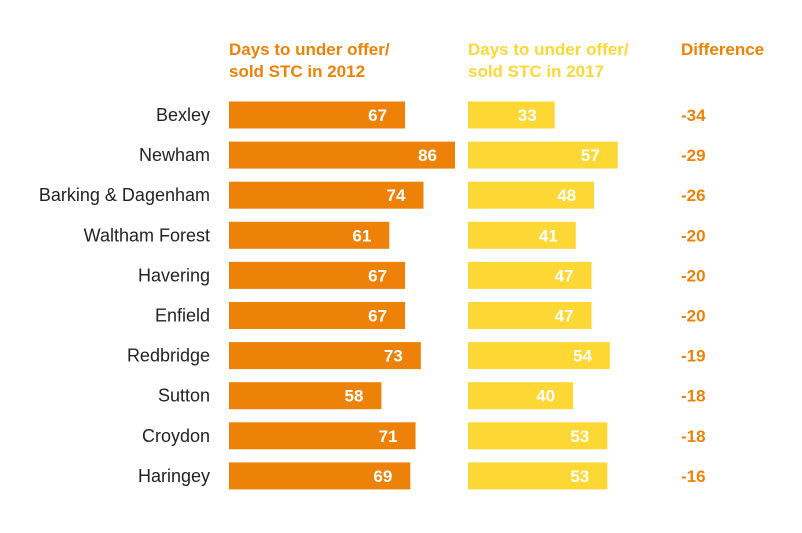  Describe the element at coordinates (396, 195) in the screenshot. I see `bar-2012-value-label: 74` at that location.